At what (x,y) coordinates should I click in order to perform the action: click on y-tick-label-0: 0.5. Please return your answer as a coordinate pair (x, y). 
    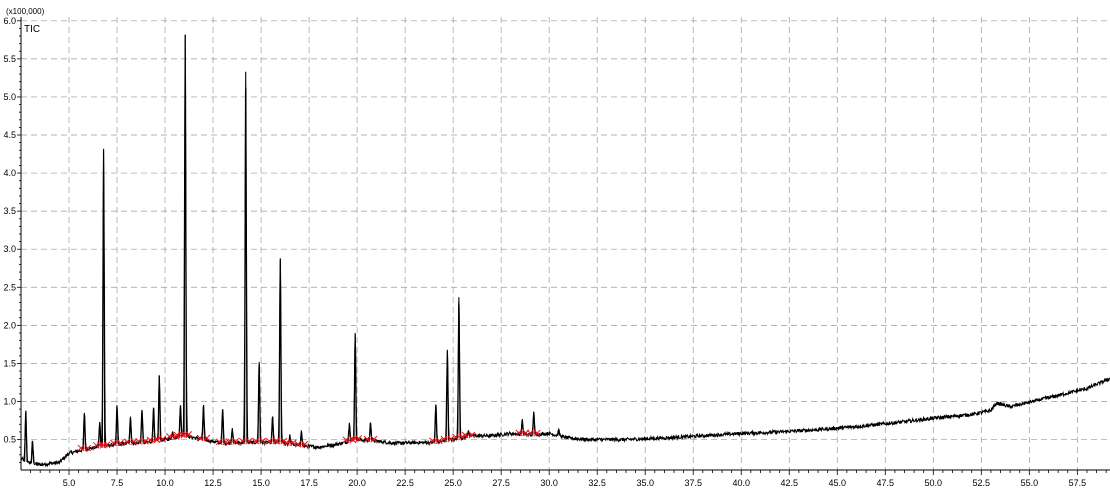
    Looking at the image, I should click on (9, 440).